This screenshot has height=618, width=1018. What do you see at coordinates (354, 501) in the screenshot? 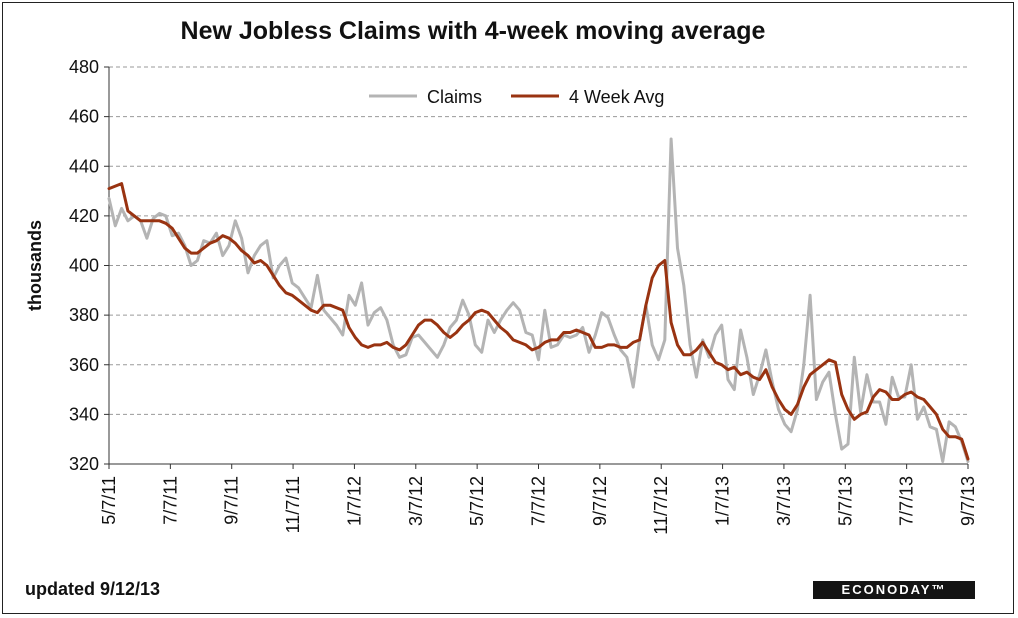
I see `x-tick-label: 1/7/12` at bounding box center [354, 501].